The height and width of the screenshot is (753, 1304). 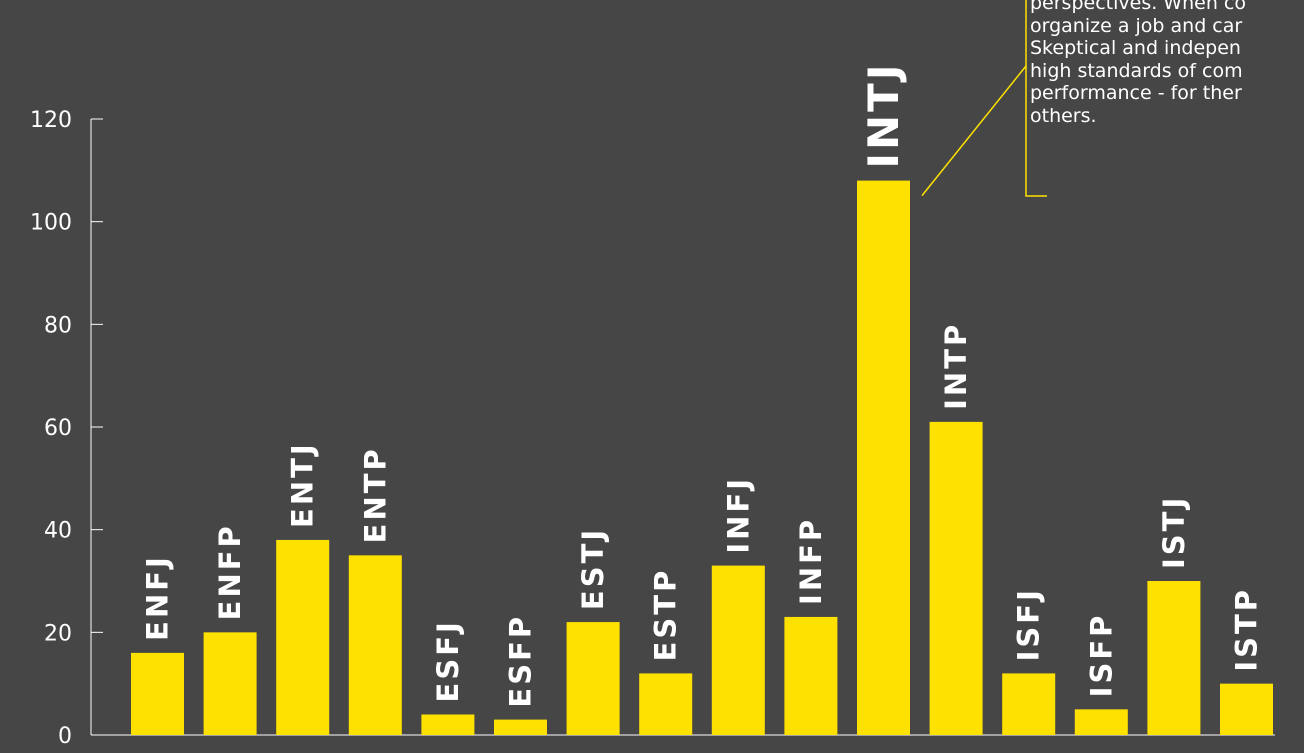 I want to click on annotation-bracket, so click(x=1036, y=98).